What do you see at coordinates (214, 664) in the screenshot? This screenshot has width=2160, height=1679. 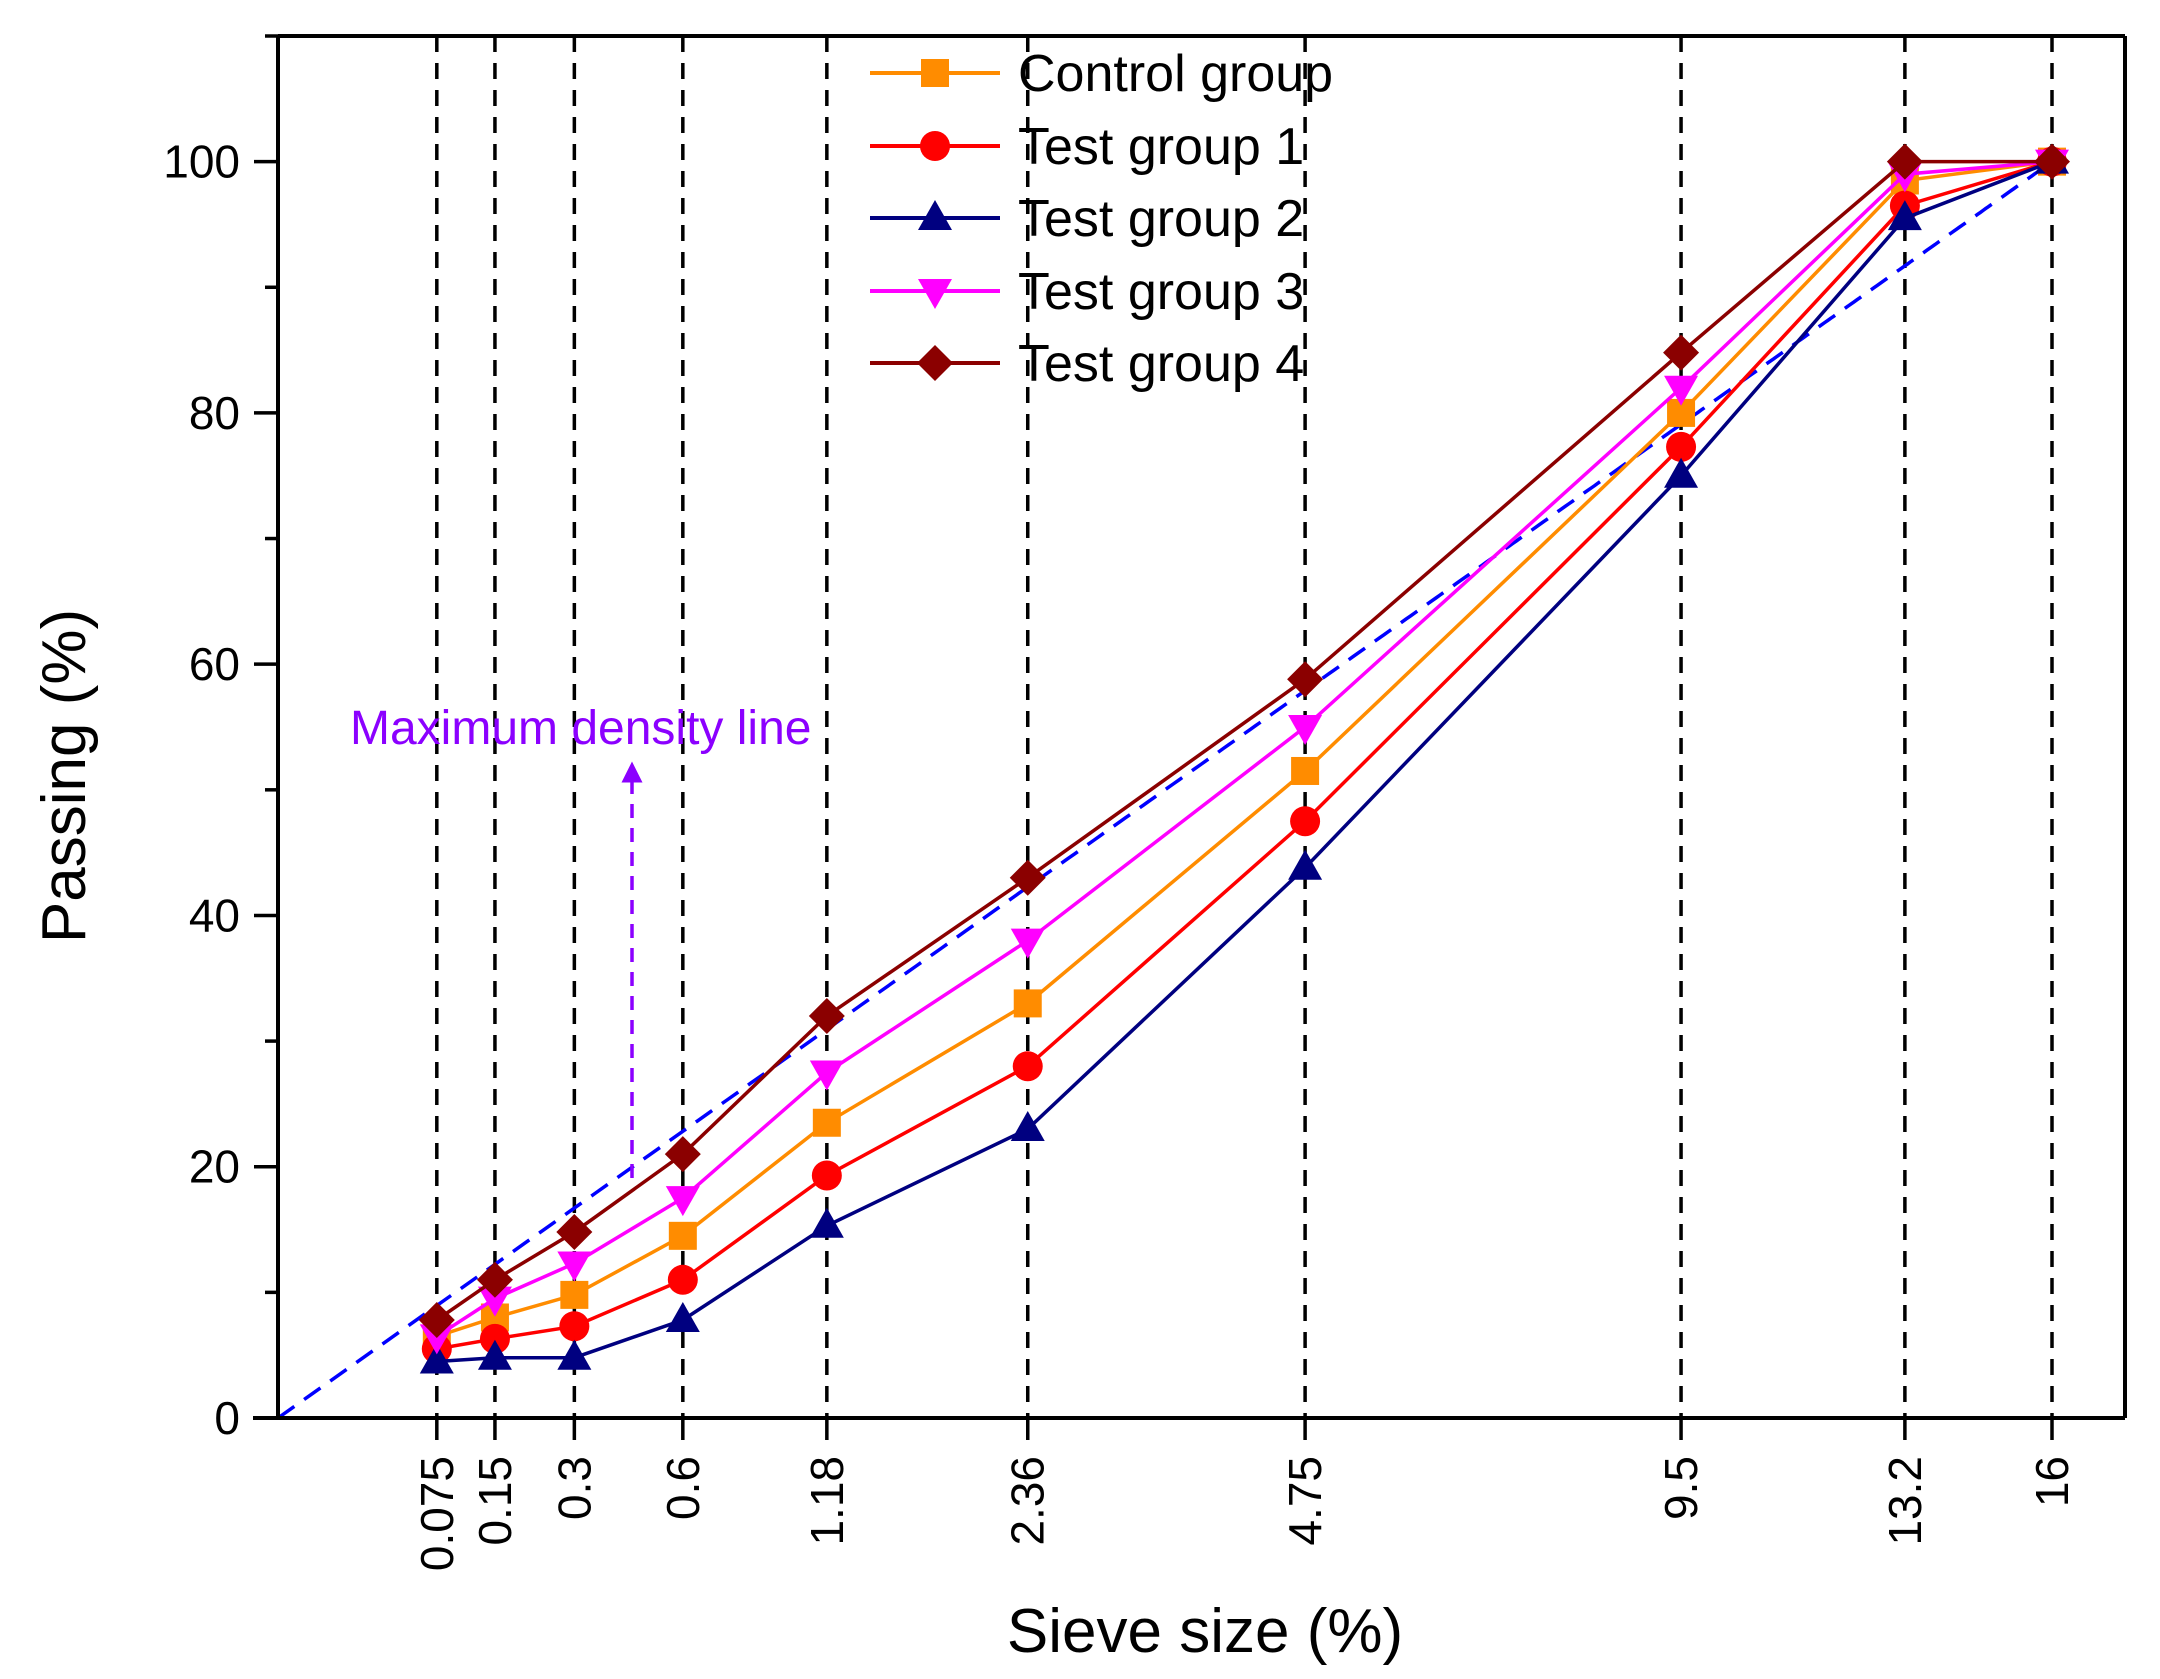 I see `y-tick-label-60: 60` at bounding box center [214, 664].